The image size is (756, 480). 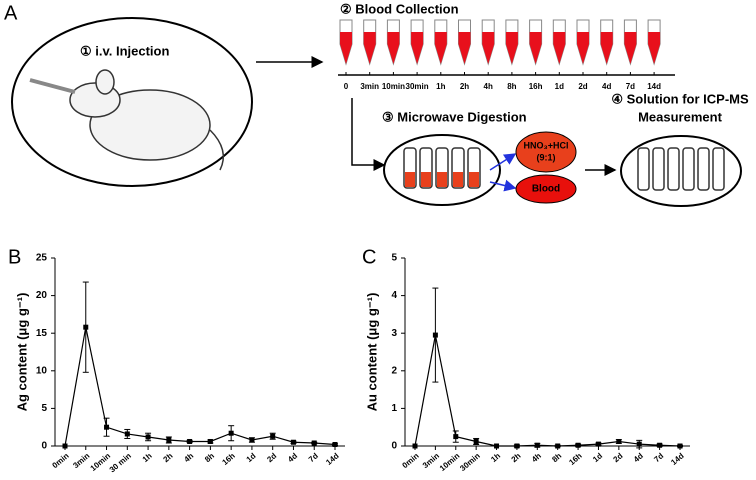 I want to click on vials, so click(x=442, y=168).